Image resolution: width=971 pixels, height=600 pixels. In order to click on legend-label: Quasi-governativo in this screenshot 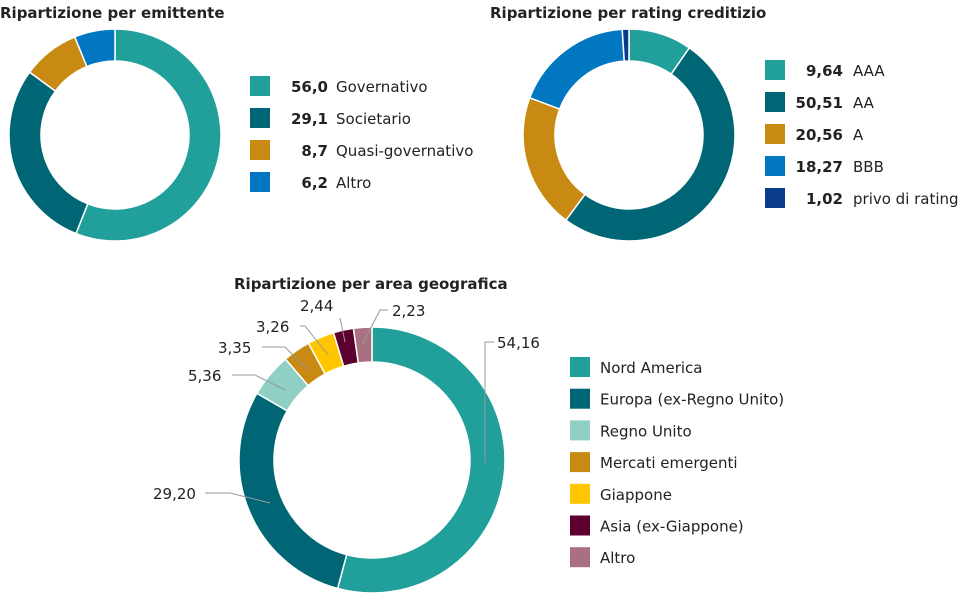, I will do `click(404, 151)`.